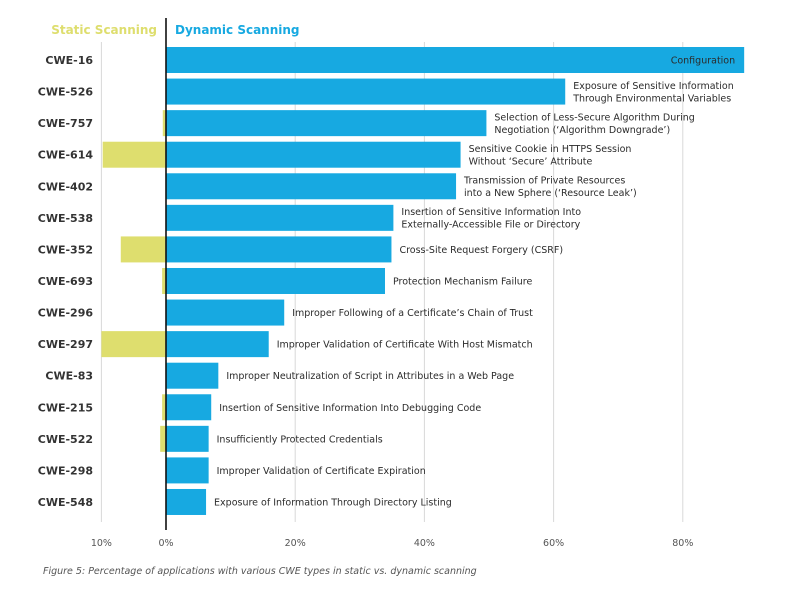 The height and width of the screenshot is (604, 800). What do you see at coordinates (295, 543) in the screenshot?
I see `x-tick-label: 20%` at bounding box center [295, 543].